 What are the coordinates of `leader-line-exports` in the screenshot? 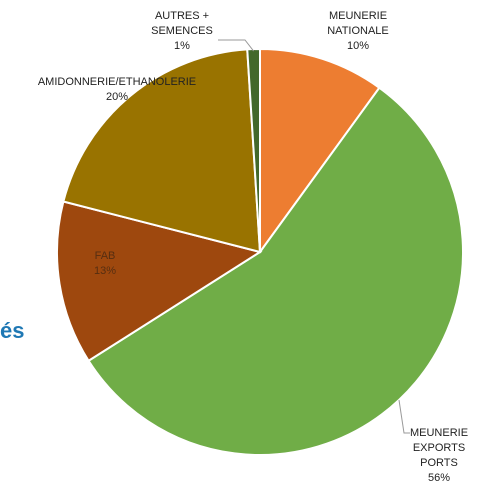 It's located at (404, 416).